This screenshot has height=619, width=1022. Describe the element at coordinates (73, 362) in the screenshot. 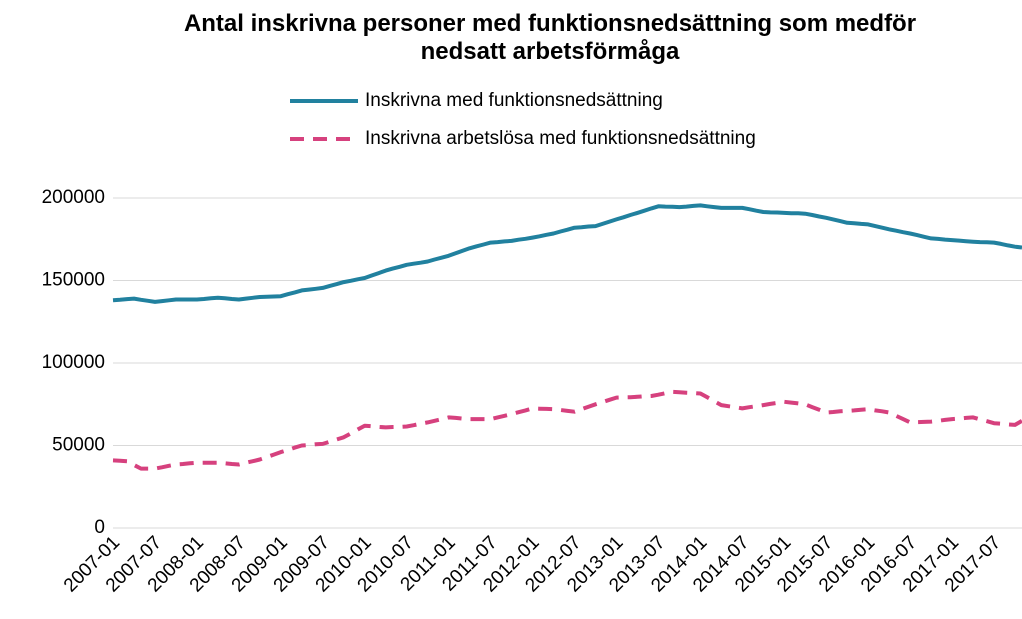

I see `y-tick-label: 100000` at that location.